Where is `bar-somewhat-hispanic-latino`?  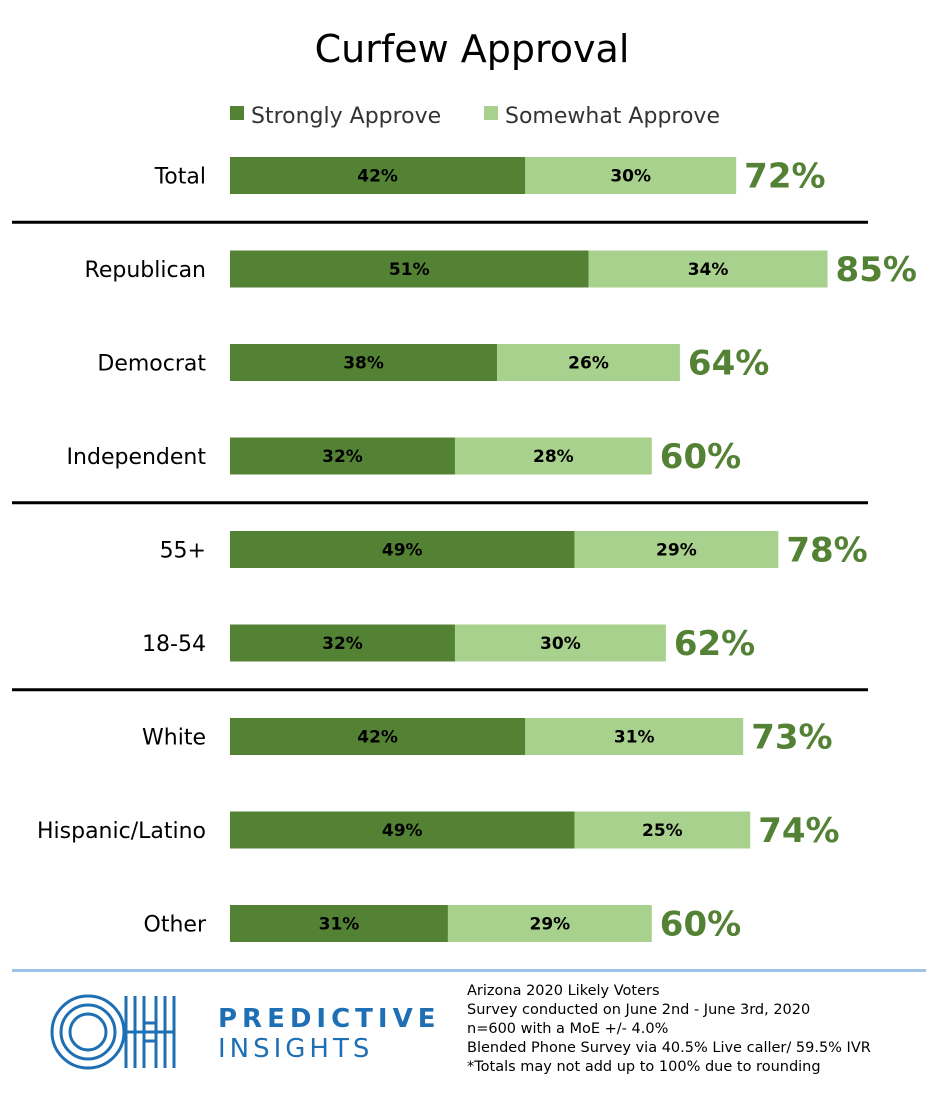 bar-somewhat-hispanic-latino is located at coordinates (662, 830).